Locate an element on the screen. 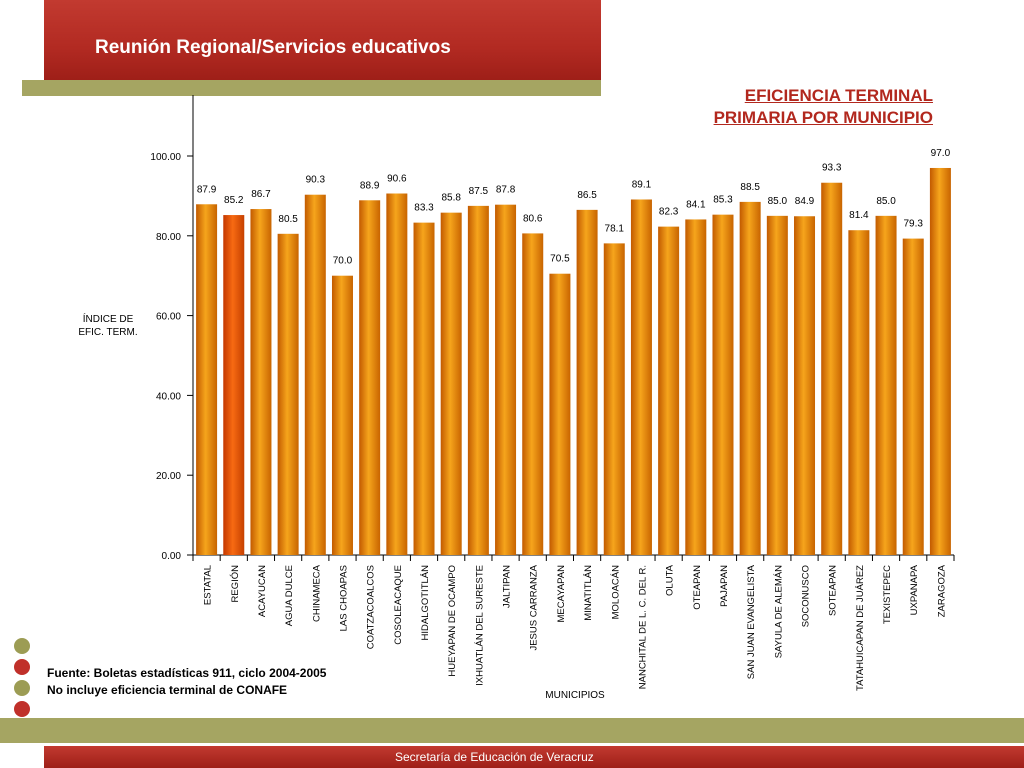 The height and width of the screenshot is (768, 1024). bar-value-label: 80.6 is located at coordinates (533, 218).